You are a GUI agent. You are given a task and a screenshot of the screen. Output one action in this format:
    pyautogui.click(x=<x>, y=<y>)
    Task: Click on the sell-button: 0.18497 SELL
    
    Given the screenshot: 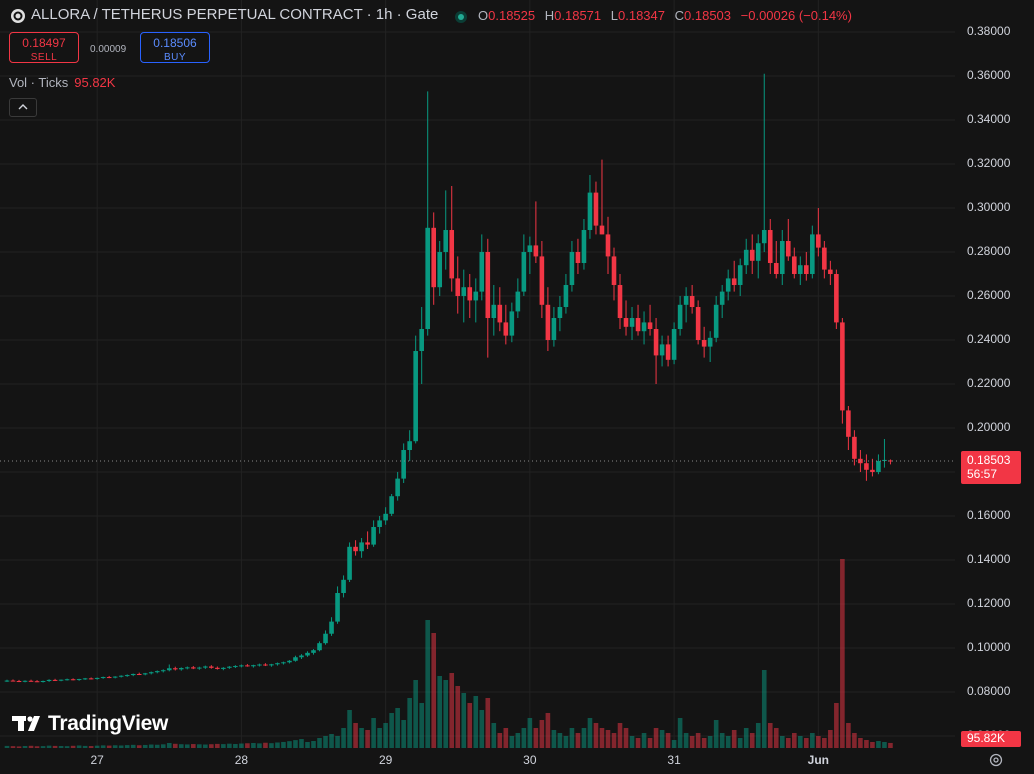 What is the action you would take?
    pyautogui.click(x=44, y=47)
    